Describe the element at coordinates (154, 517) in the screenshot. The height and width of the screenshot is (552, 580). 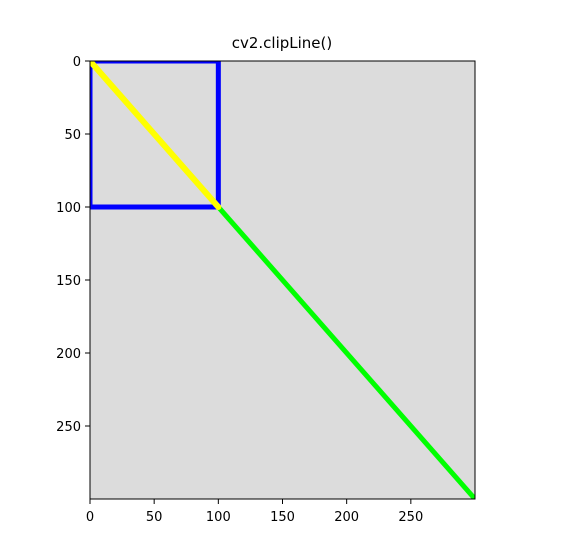
I see `x-tick-label: 50` at that location.